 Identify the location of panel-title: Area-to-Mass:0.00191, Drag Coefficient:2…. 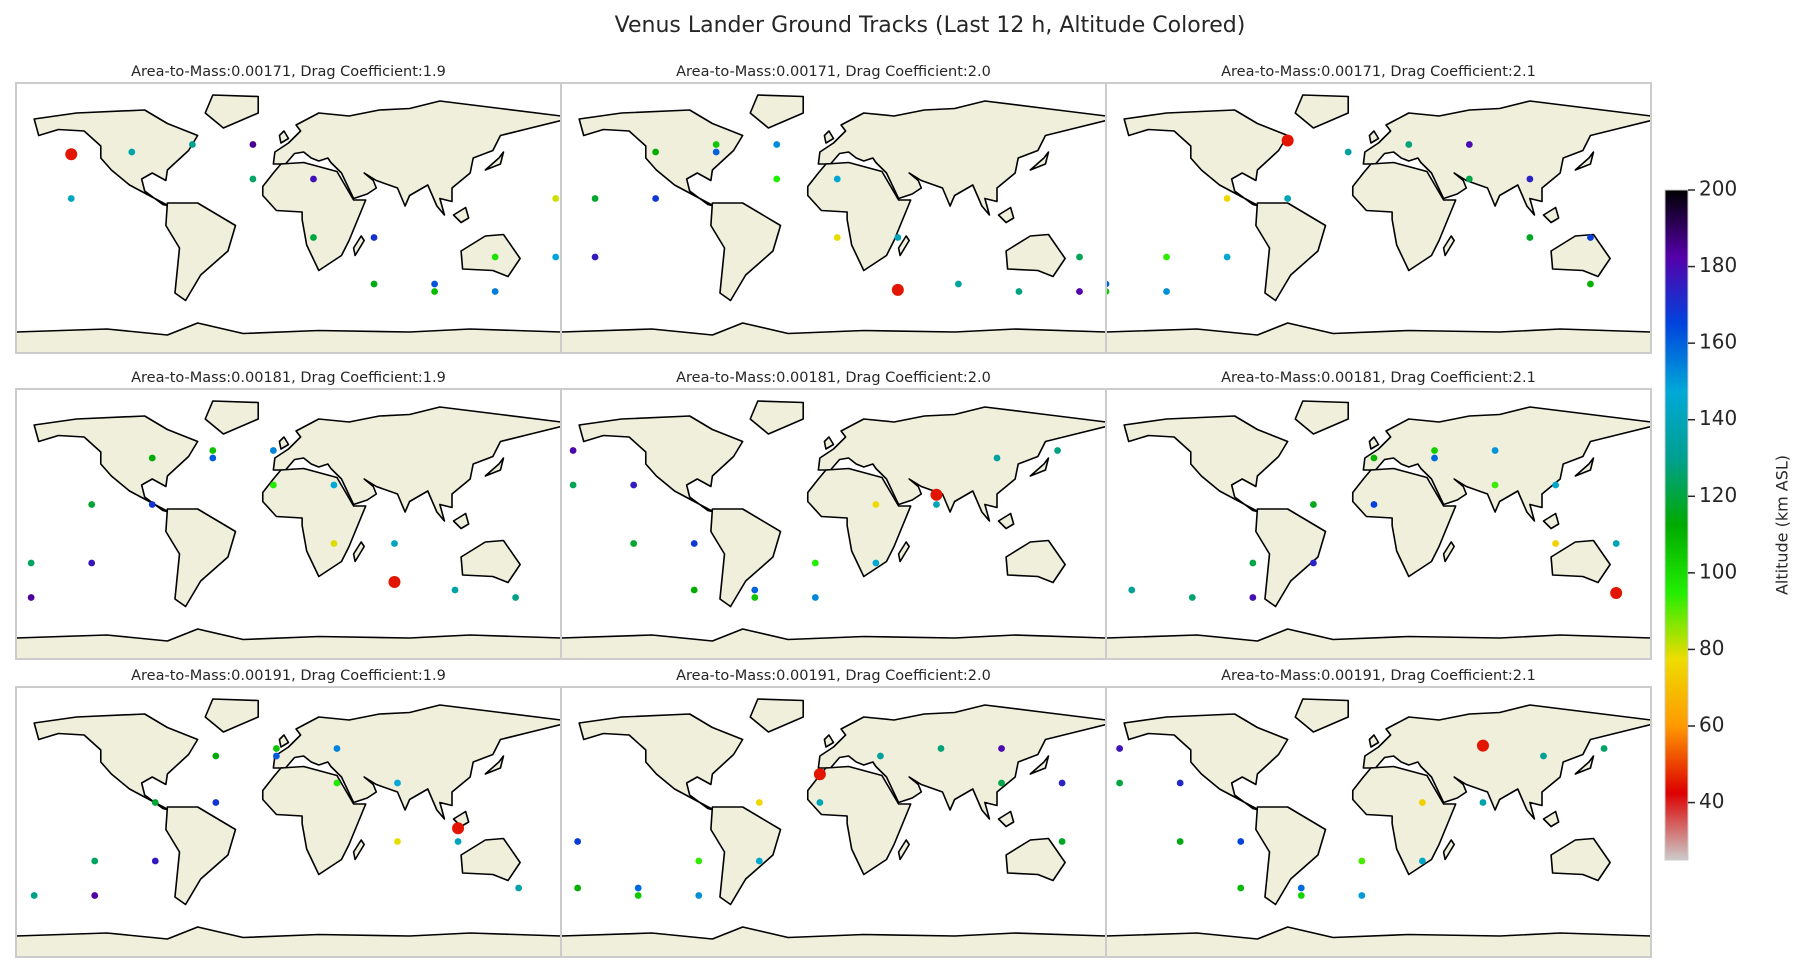
(1378, 676).